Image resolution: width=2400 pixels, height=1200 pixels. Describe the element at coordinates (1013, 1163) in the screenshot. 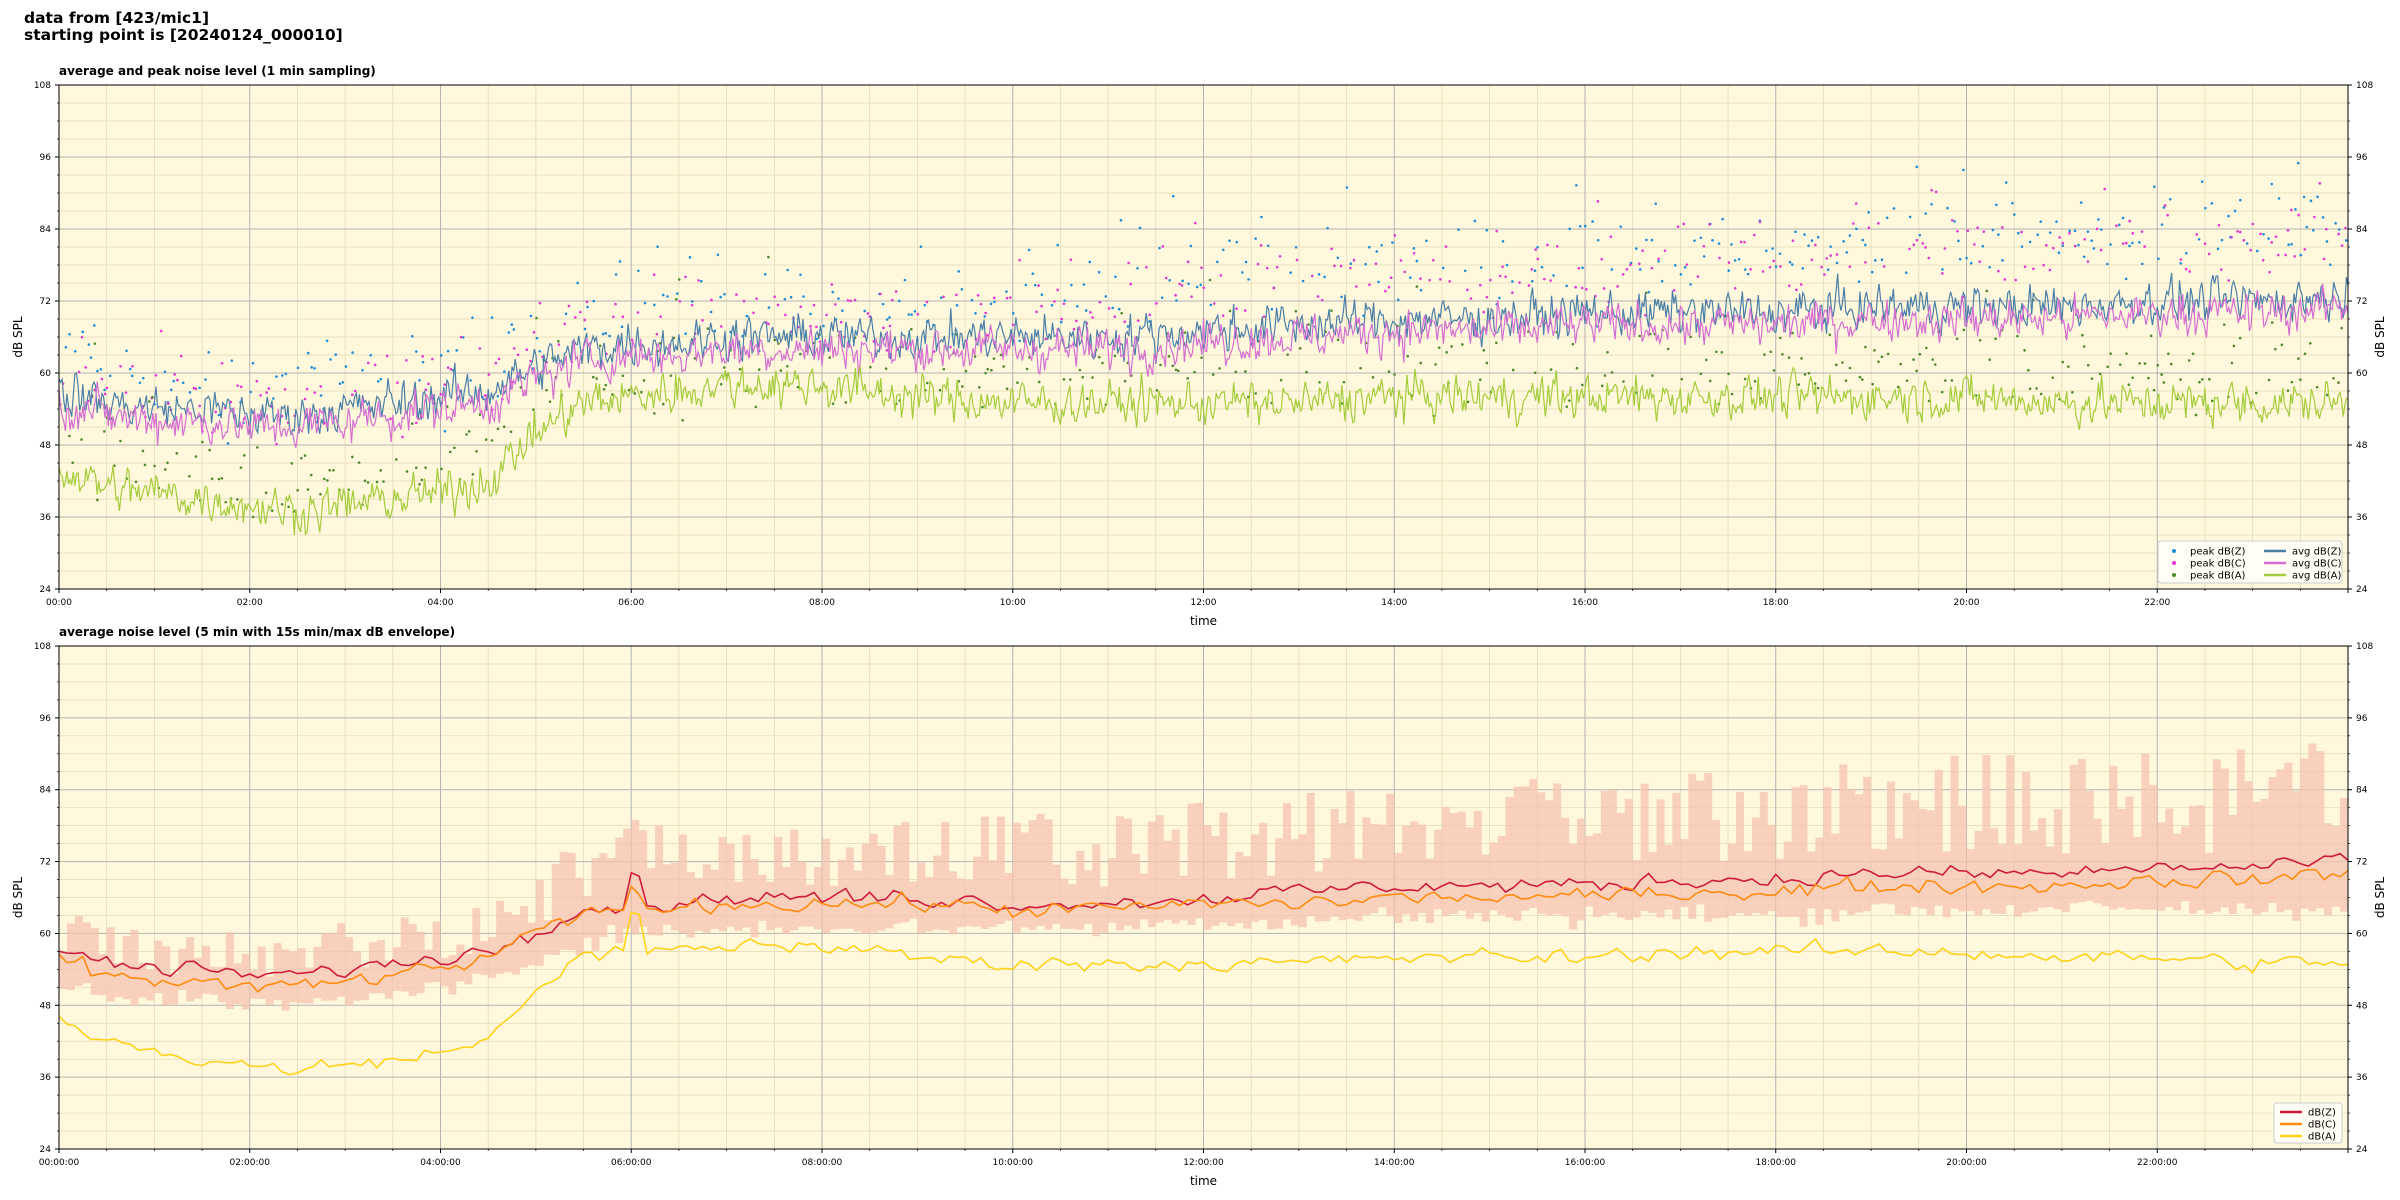

I see `x-tick-label: 10:00:00` at that location.